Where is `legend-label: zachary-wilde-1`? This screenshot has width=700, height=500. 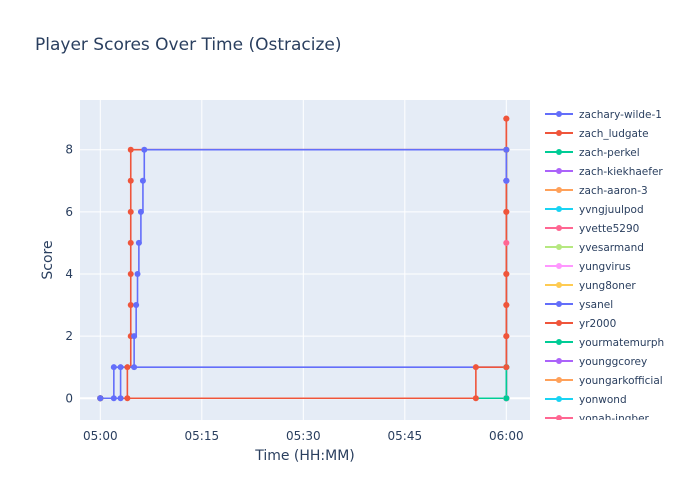
legend-label: zachary-wilde-1 is located at coordinates (620, 115).